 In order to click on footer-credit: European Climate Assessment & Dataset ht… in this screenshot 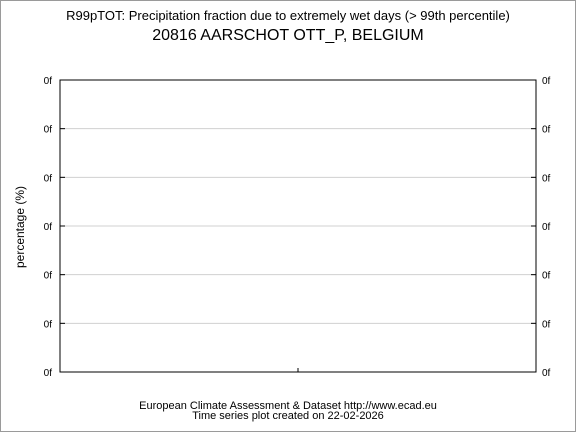, I will do `click(288, 406)`.